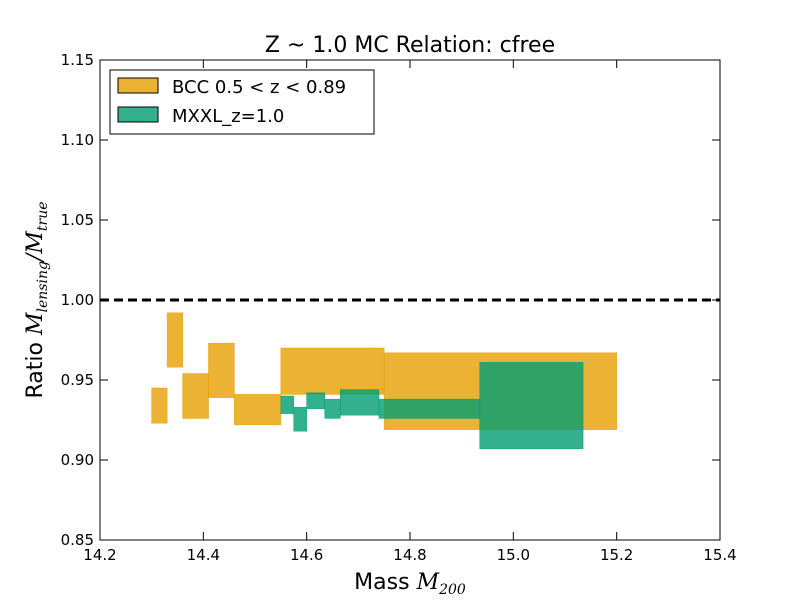 Image resolution: width=800 pixels, height=600 pixels. What do you see at coordinates (242, 102) in the screenshot?
I see `legend: BCC 0.5 < z < 0.89 MXXL_z=1.0` at bounding box center [242, 102].